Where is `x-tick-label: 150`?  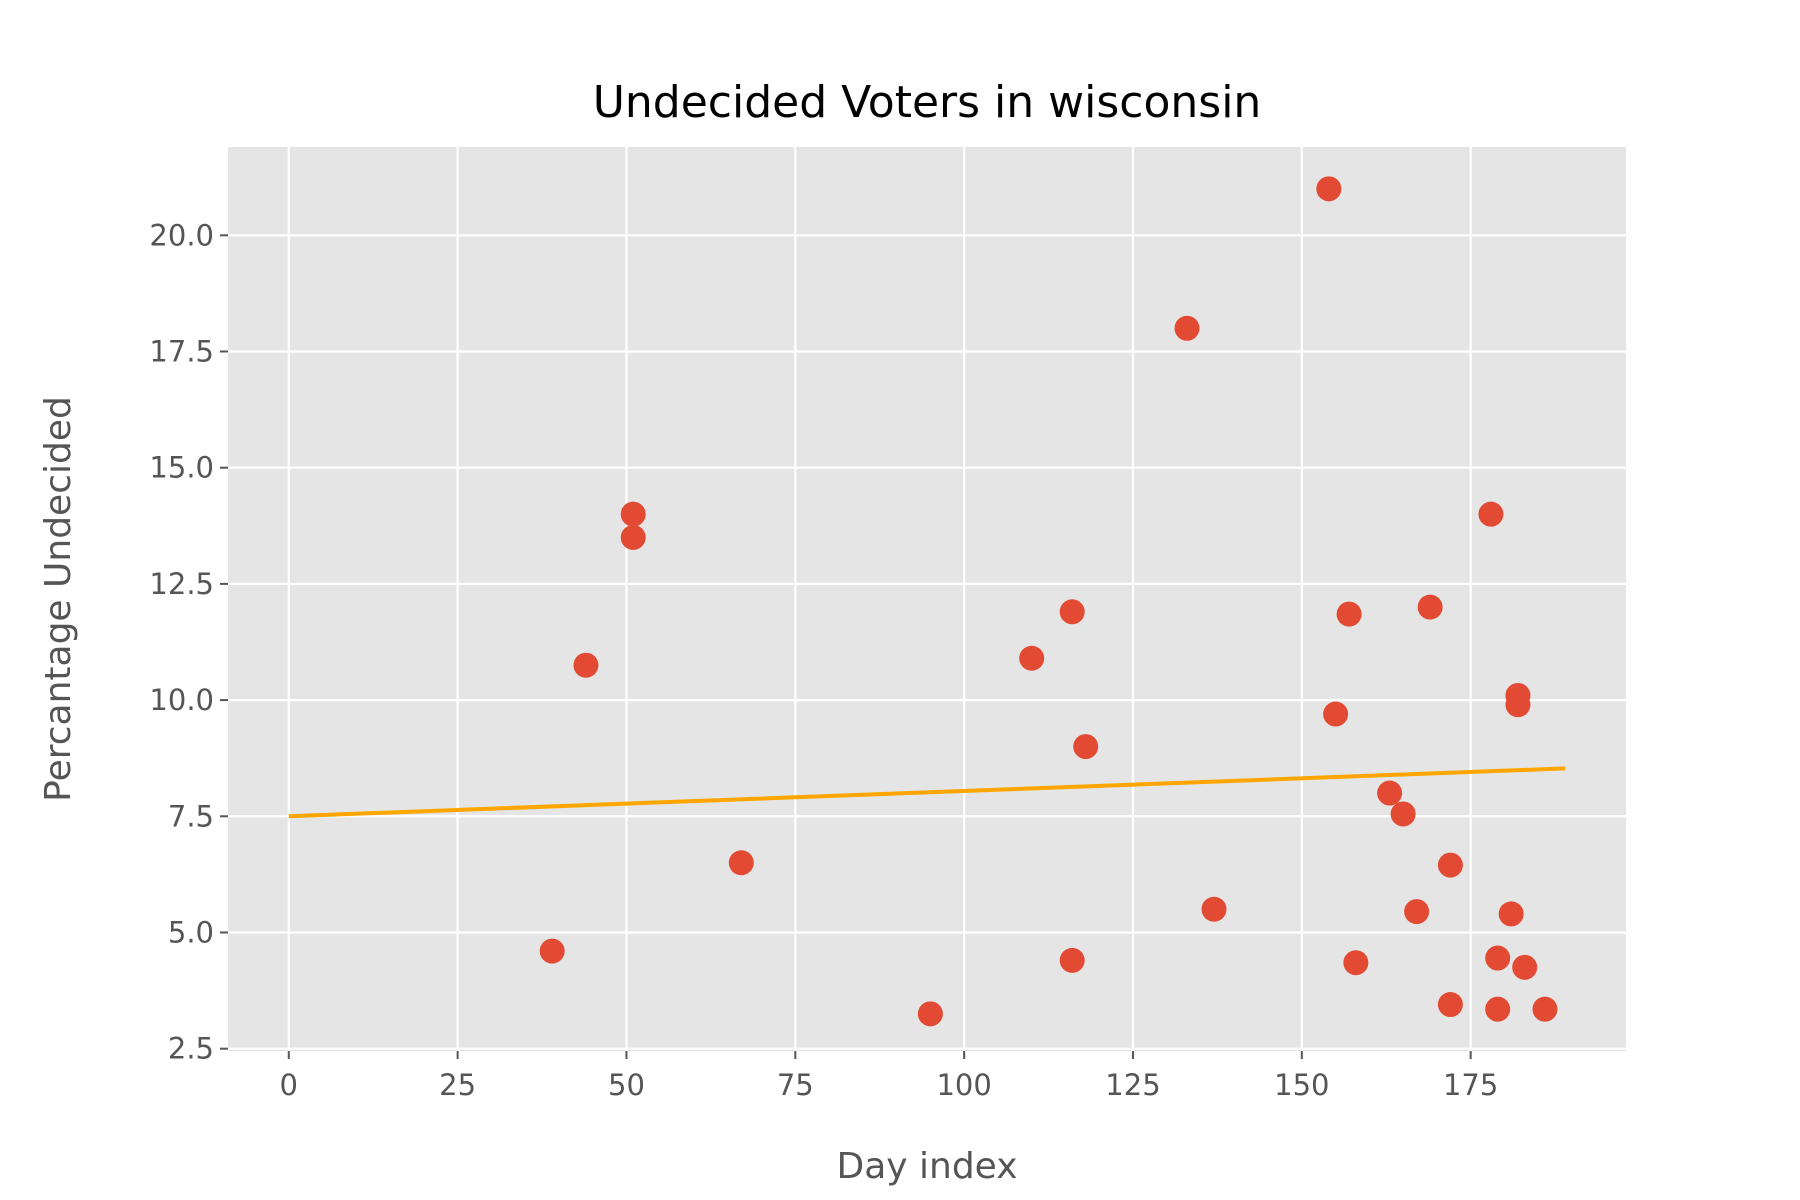
x-tick-label: 150 is located at coordinates (1301, 1085).